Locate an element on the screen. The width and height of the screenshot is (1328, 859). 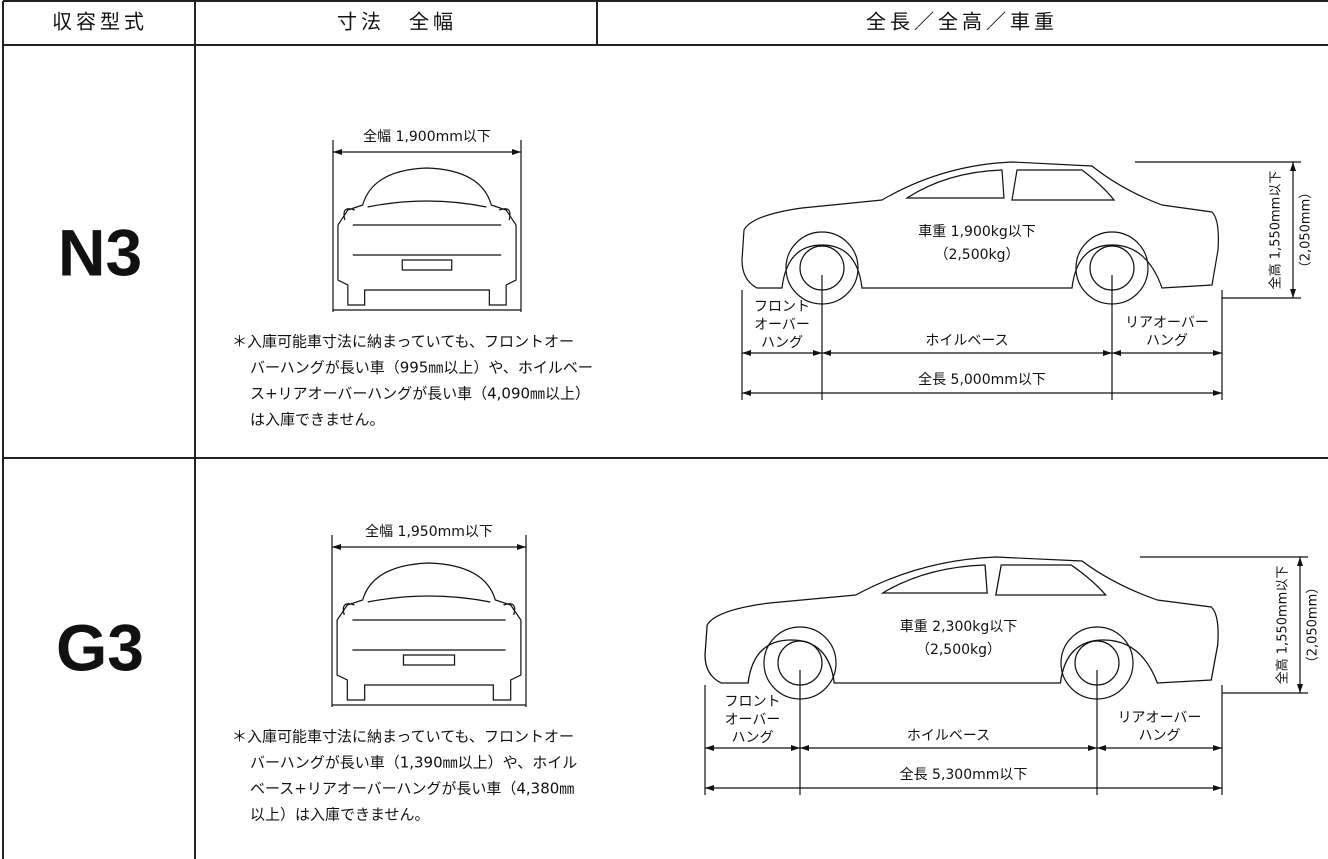
weight-label: 車重 1,900kg以下 is located at coordinates (977, 231).